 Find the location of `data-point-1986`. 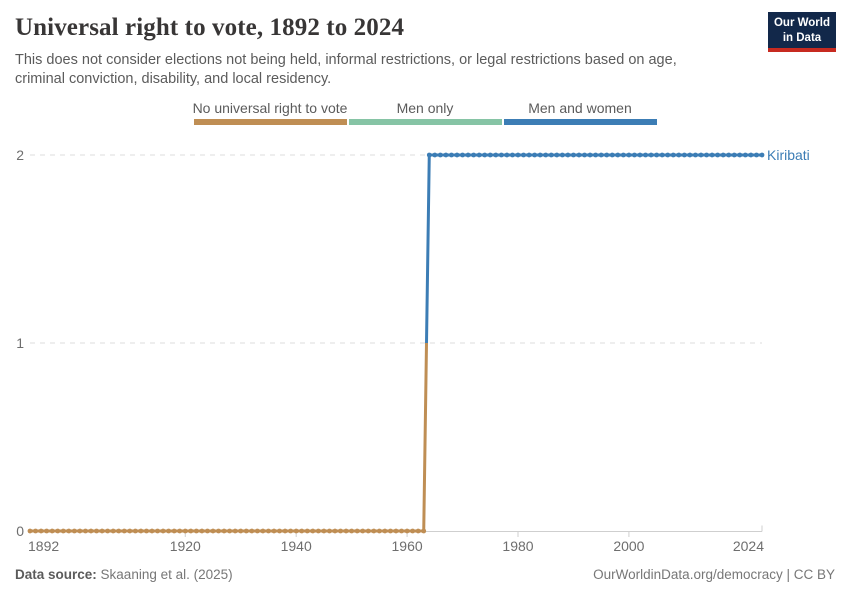

data-point-1986 is located at coordinates (551, 155).